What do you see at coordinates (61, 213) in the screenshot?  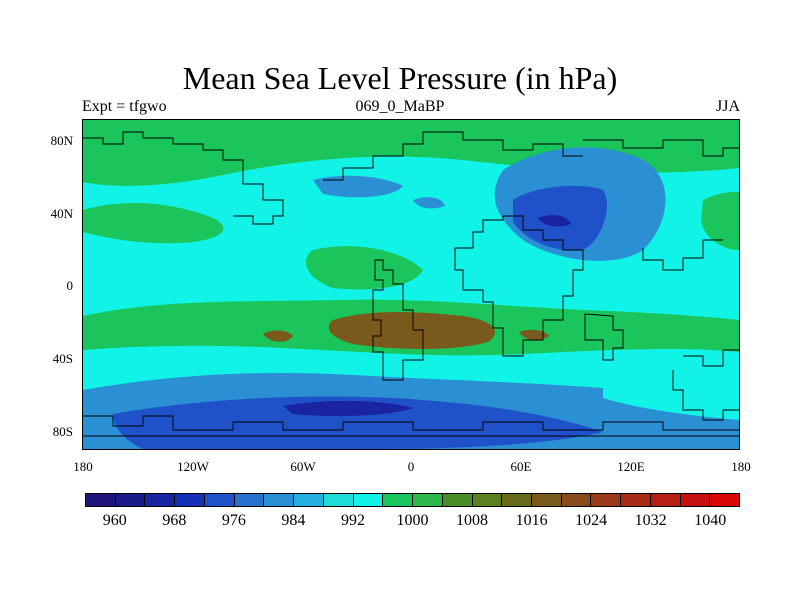 I see `ytick-40n: 40N` at bounding box center [61, 213].